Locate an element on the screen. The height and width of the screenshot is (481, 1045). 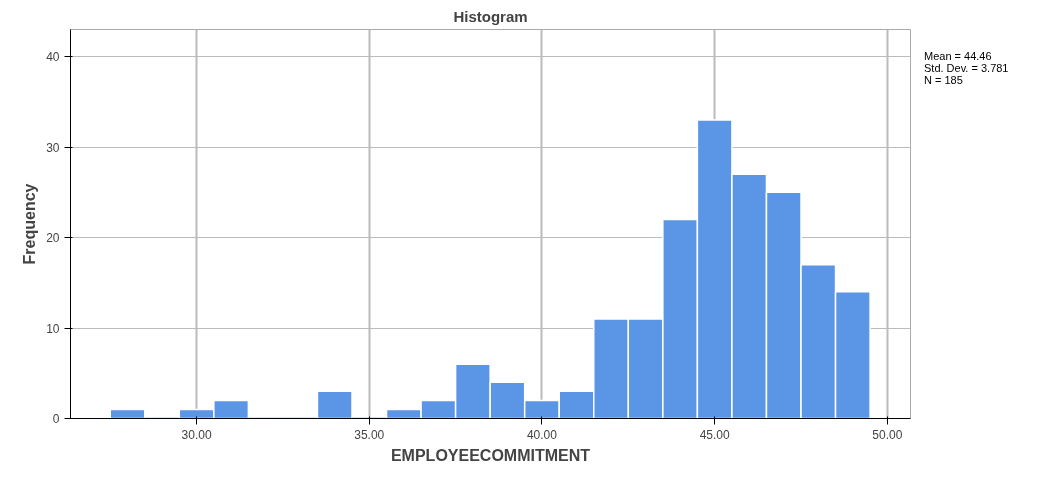
y-tick-label: 10 is located at coordinates (53, 328).